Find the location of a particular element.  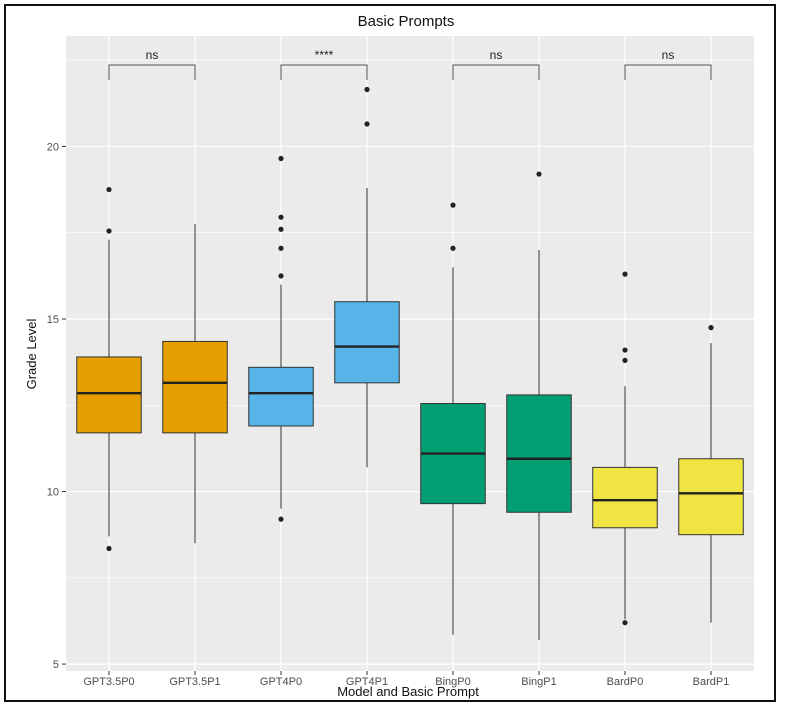

x-tick-label: GPT3.5P1 is located at coordinates (194, 682).